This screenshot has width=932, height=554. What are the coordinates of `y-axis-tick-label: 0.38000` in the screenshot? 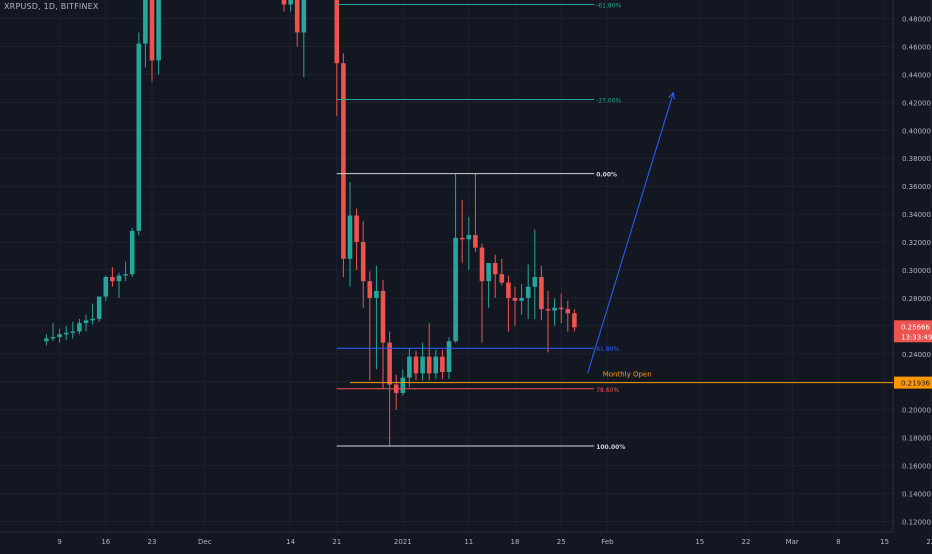 It's located at (916, 159).